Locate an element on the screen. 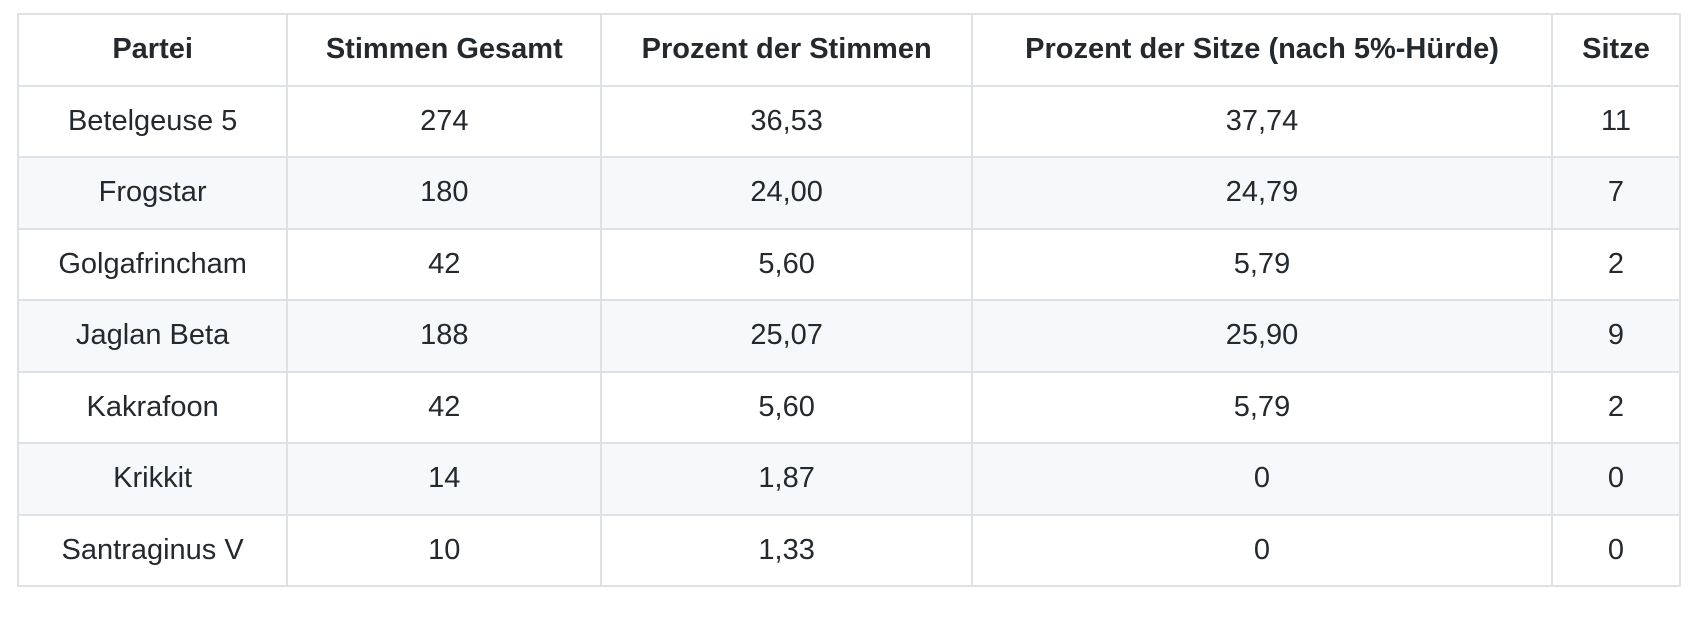 Image resolution: width=1698 pixels, height=618 pixels. table-row: Frogstar 180 24,00 24,79 7 is located at coordinates (848, 193).